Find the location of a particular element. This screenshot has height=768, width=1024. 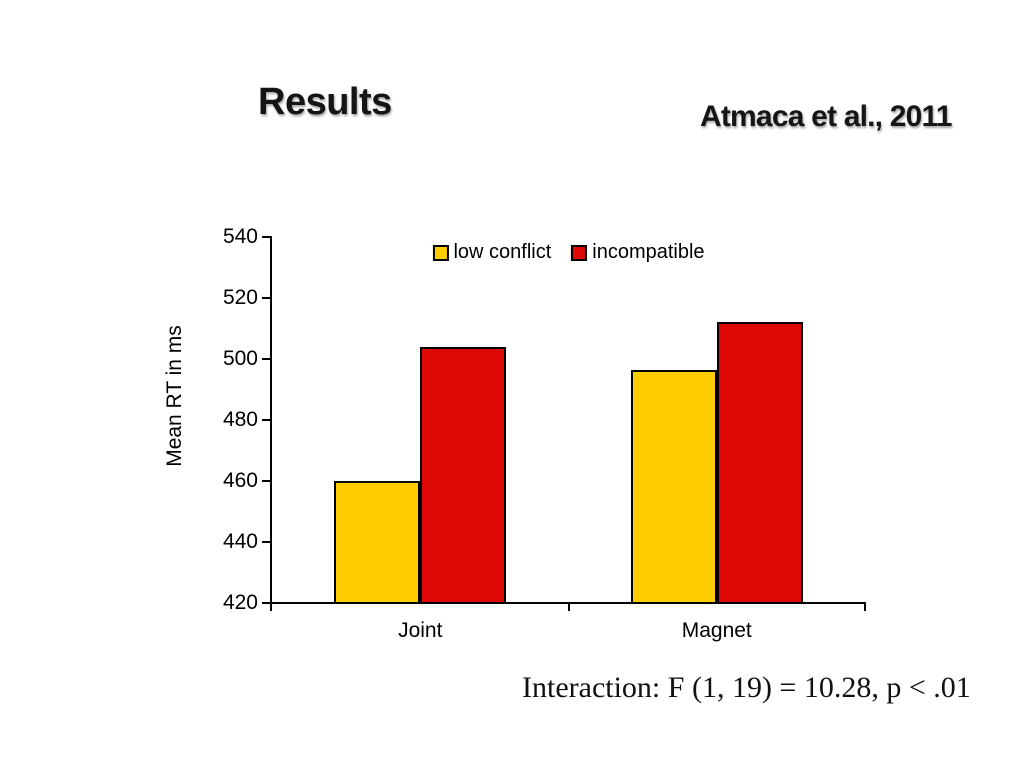

legend-swatch-incompatible is located at coordinates (579, 252).